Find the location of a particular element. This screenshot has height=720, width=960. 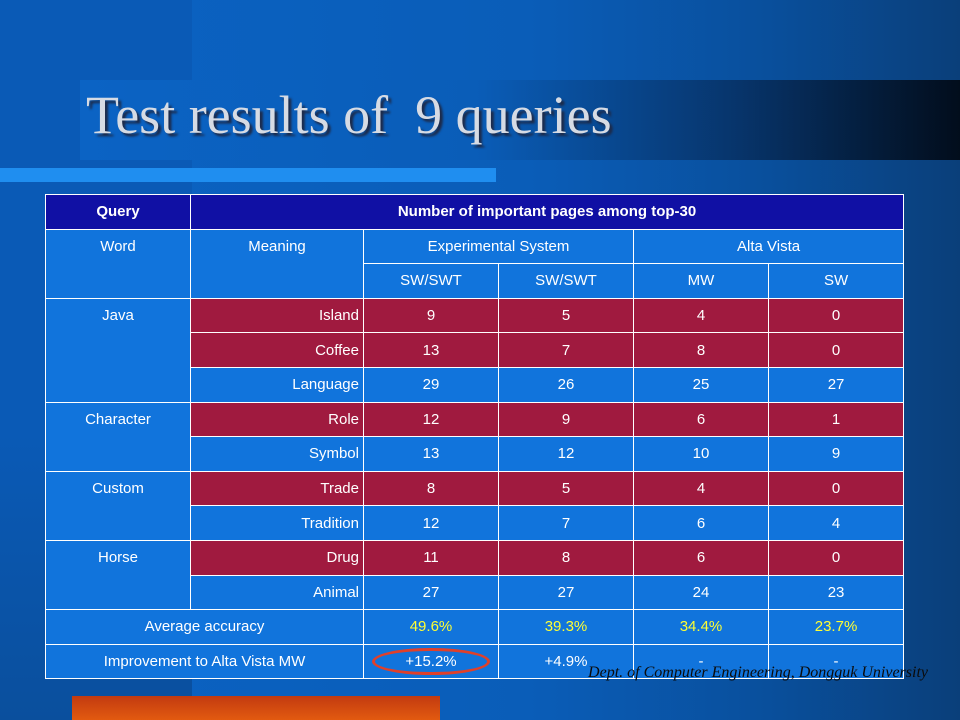

meaning-cell: Coffee is located at coordinates (277, 350).